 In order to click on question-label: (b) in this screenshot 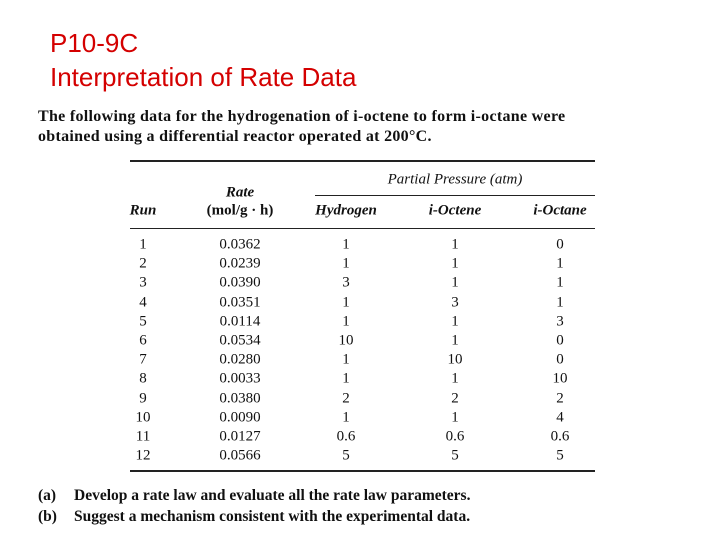, I will do `click(47, 516)`.